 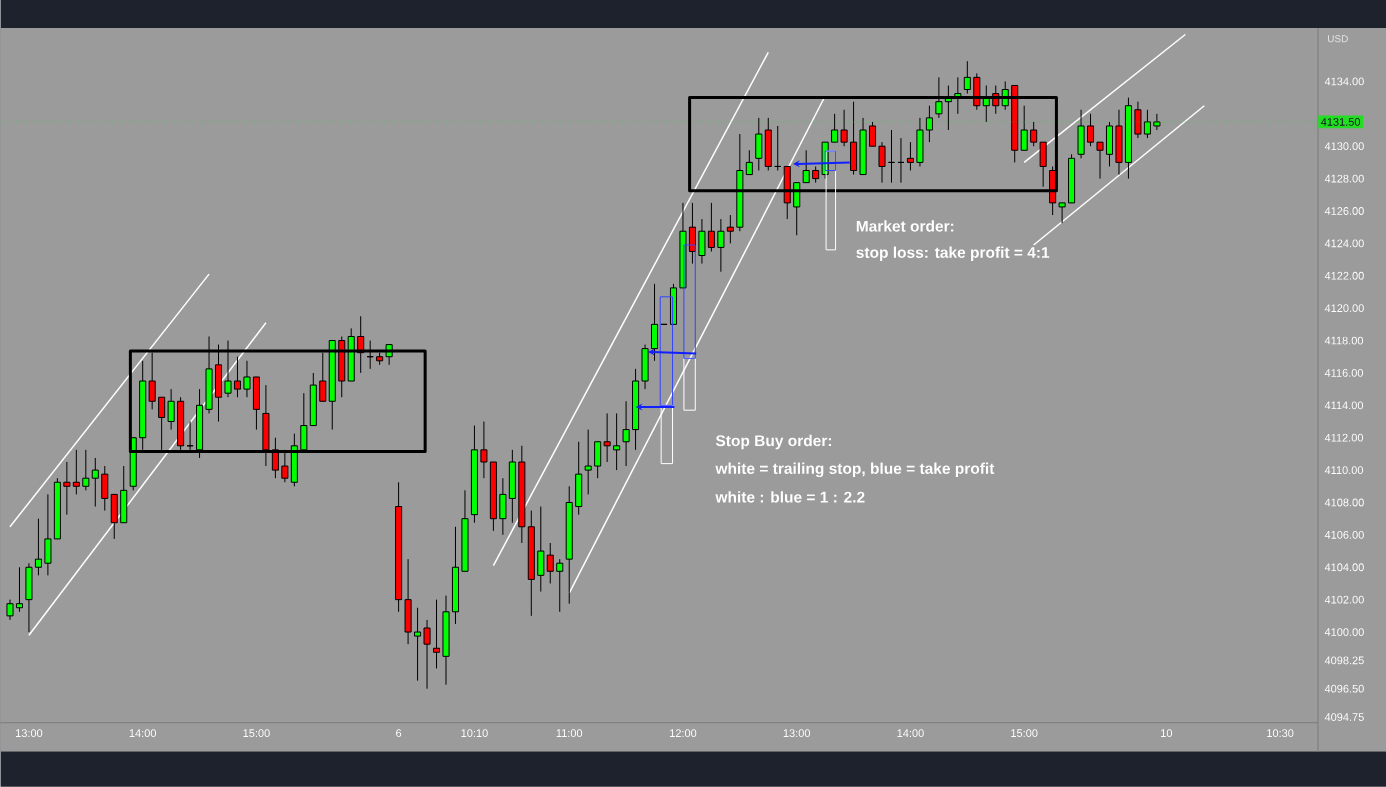 I want to click on annotation: Market order:, so click(x=905, y=226).